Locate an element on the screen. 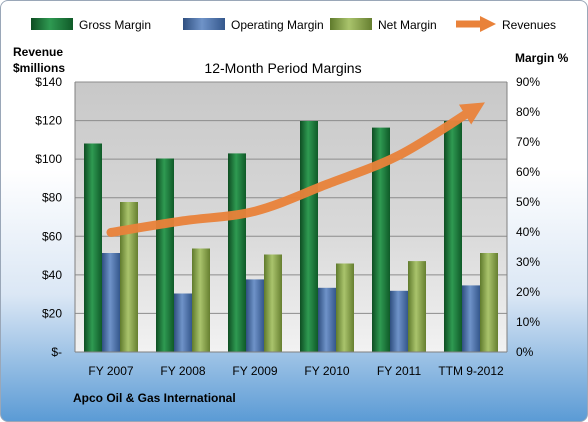 Image resolution: width=588 pixels, height=422 pixels. category-label: FY 2009 is located at coordinates (254, 371).